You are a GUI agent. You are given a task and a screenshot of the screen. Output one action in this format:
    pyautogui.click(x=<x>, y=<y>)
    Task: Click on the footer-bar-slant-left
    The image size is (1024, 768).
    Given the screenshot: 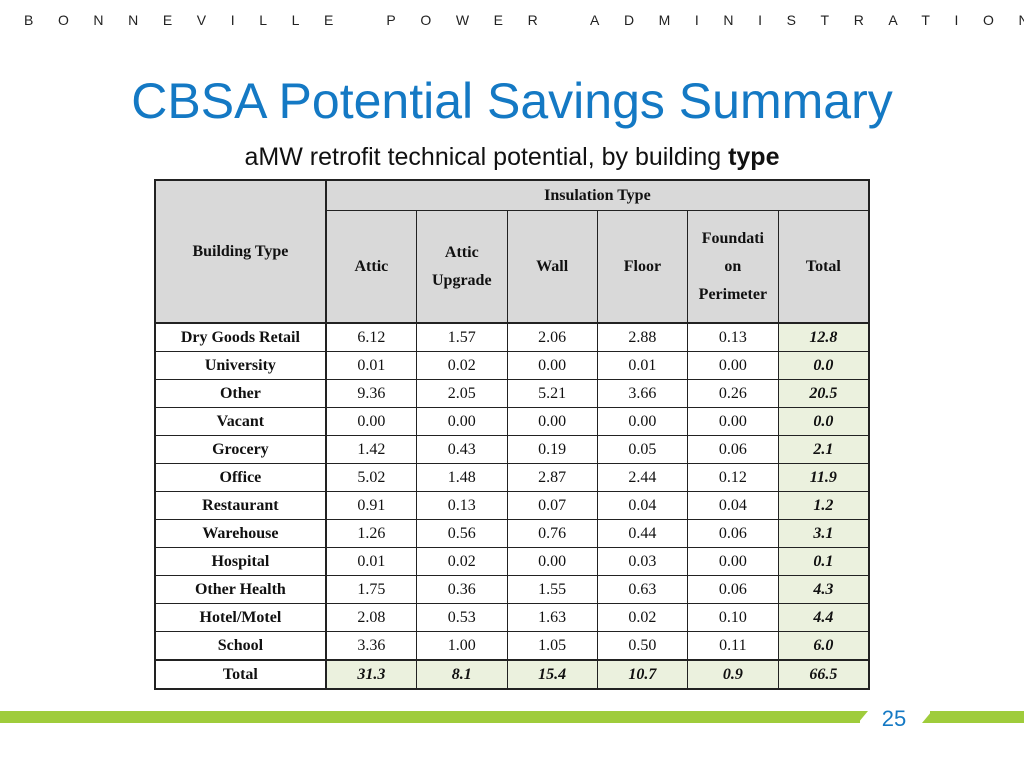 What is the action you would take?
    pyautogui.click(x=863, y=717)
    